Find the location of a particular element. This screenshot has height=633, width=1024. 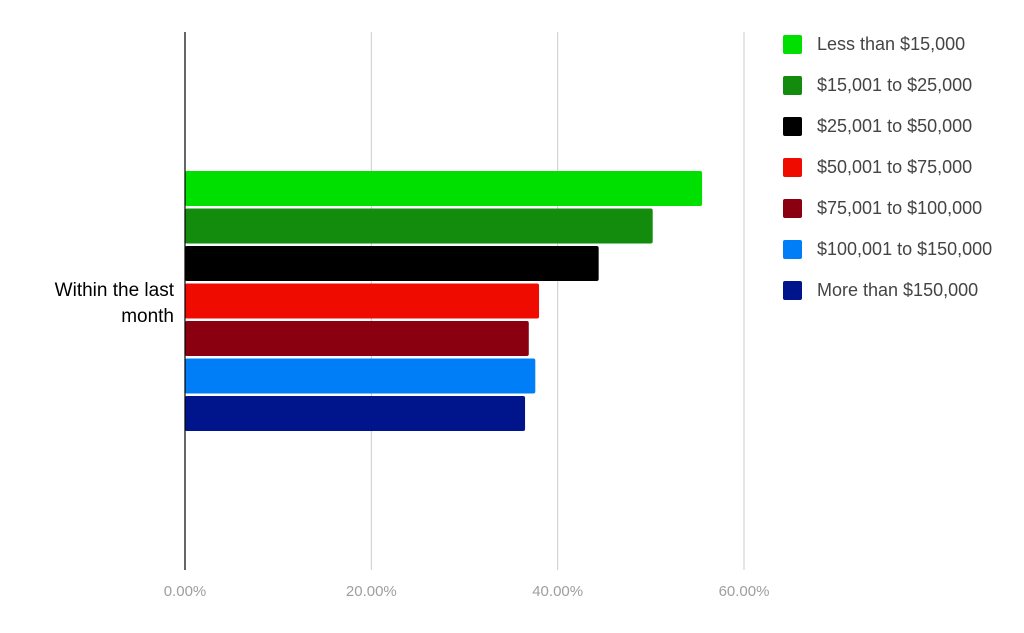

legend-label: $15,001 to $25,000 is located at coordinates (894, 85).